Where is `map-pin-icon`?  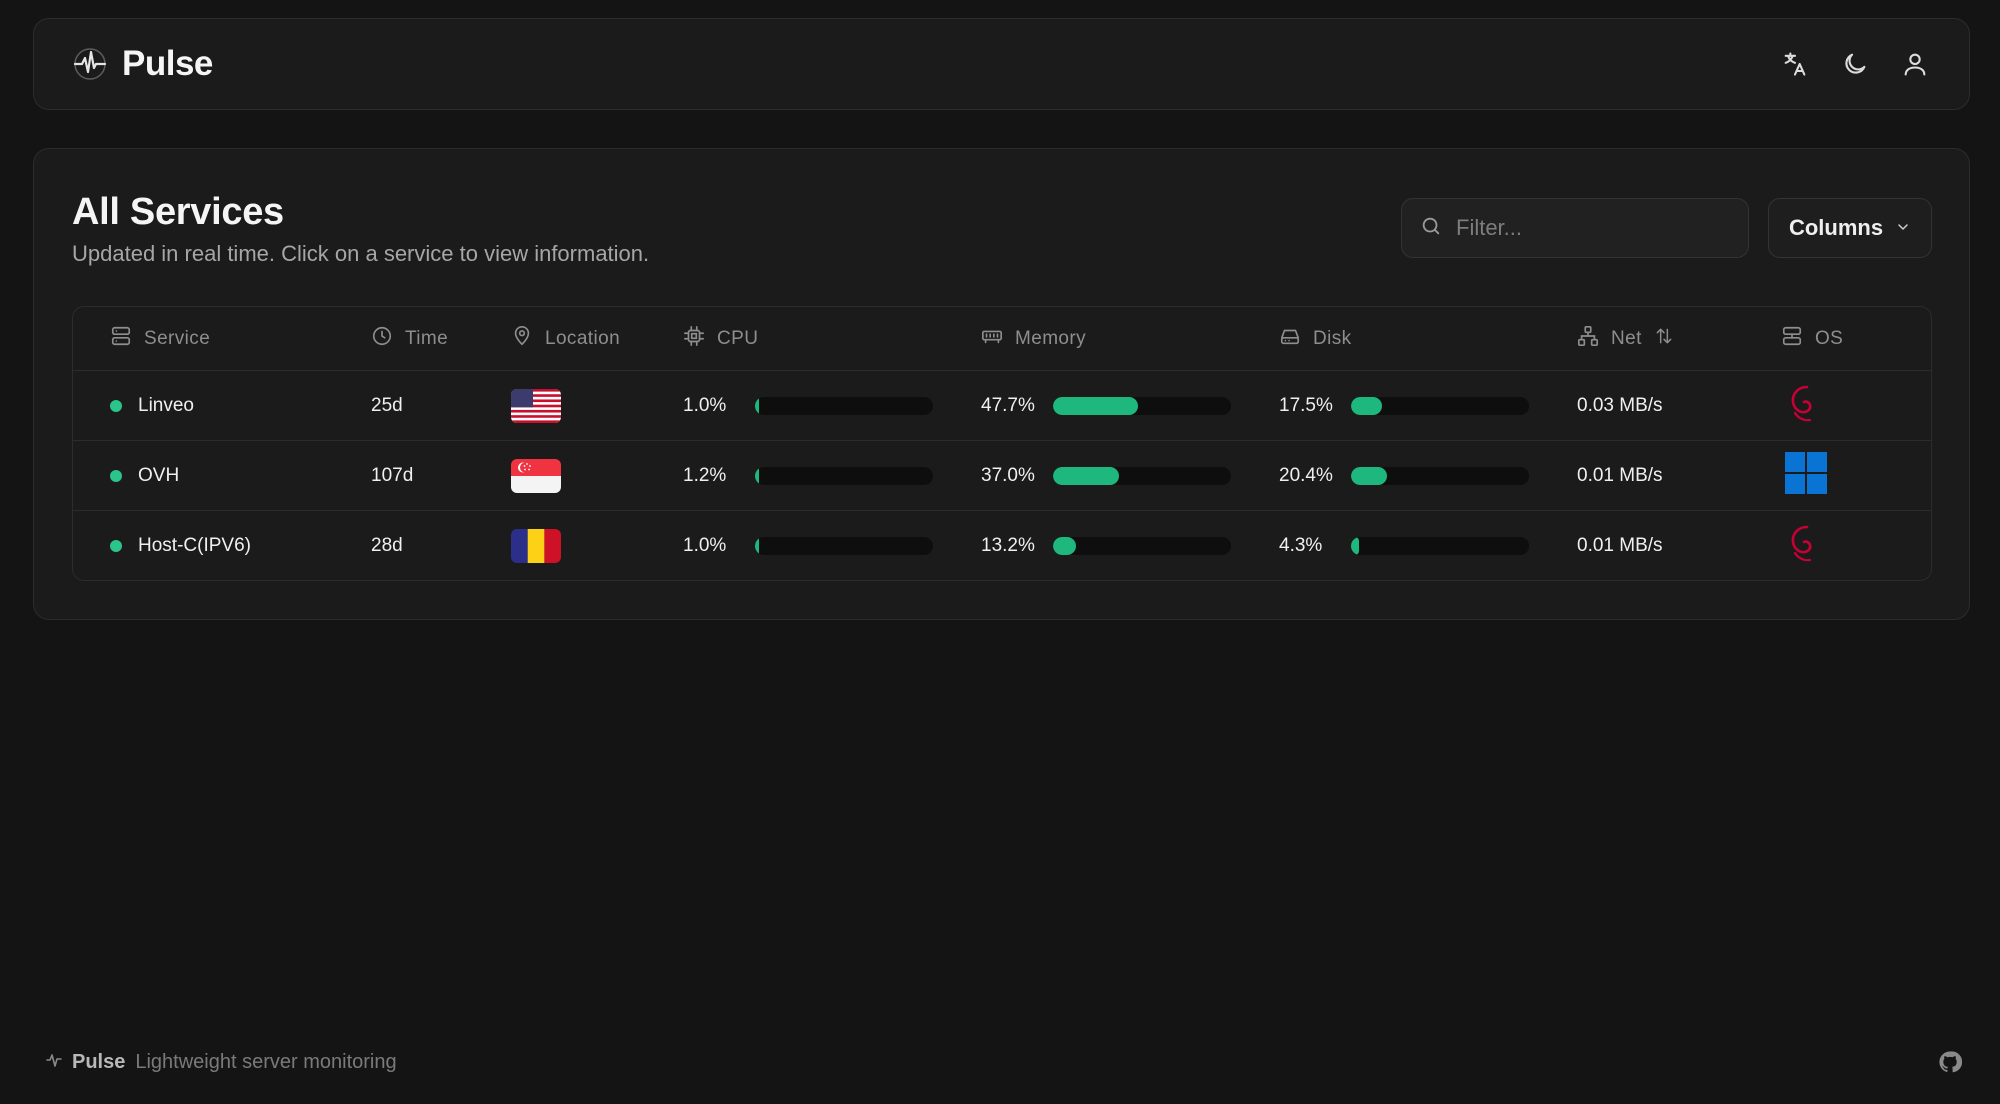
map-pin-icon is located at coordinates (522, 339).